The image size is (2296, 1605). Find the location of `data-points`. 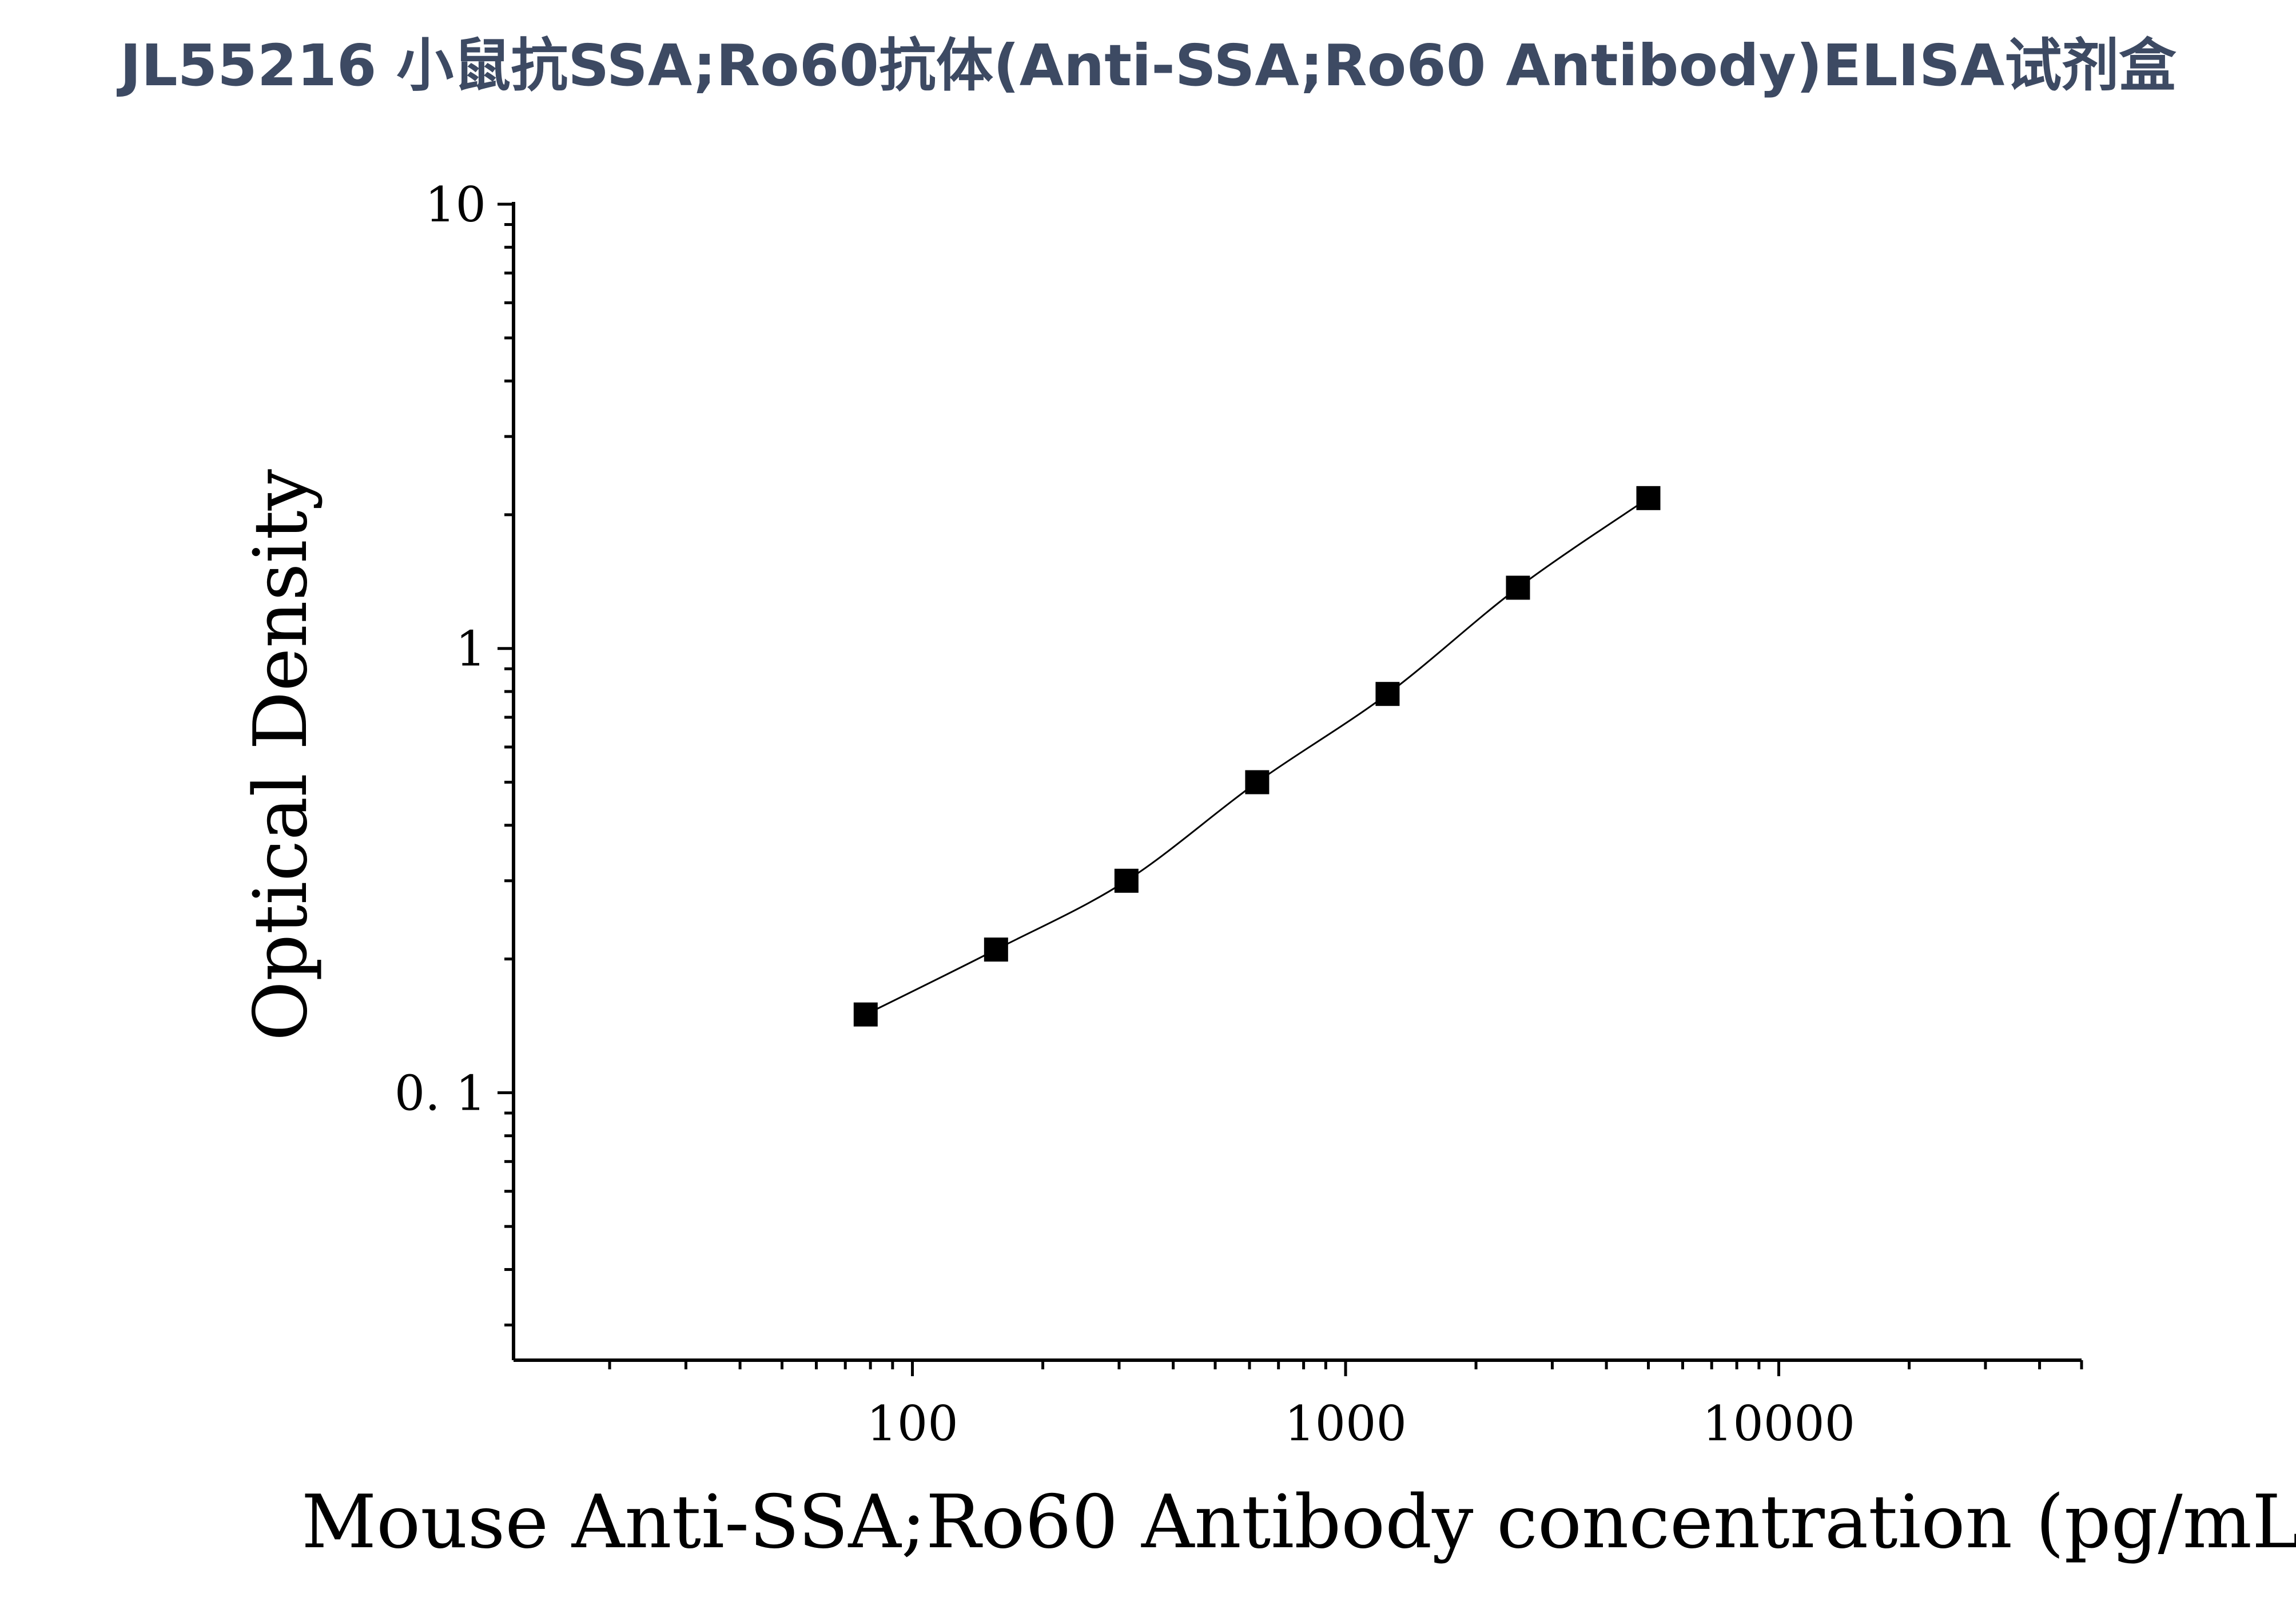

data-points is located at coordinates (1257, 756).